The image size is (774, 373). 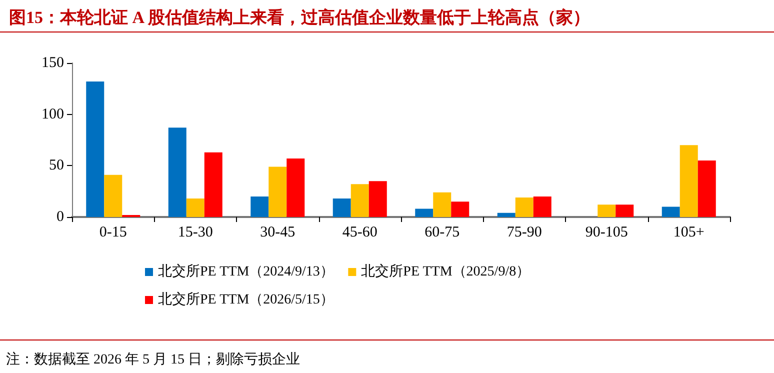 I want to click on chart-title: 图15：本轮北证 A 股估值结构上来看，过高估值企业数量低于上轮高点（家）, so click(x=299, y=17).